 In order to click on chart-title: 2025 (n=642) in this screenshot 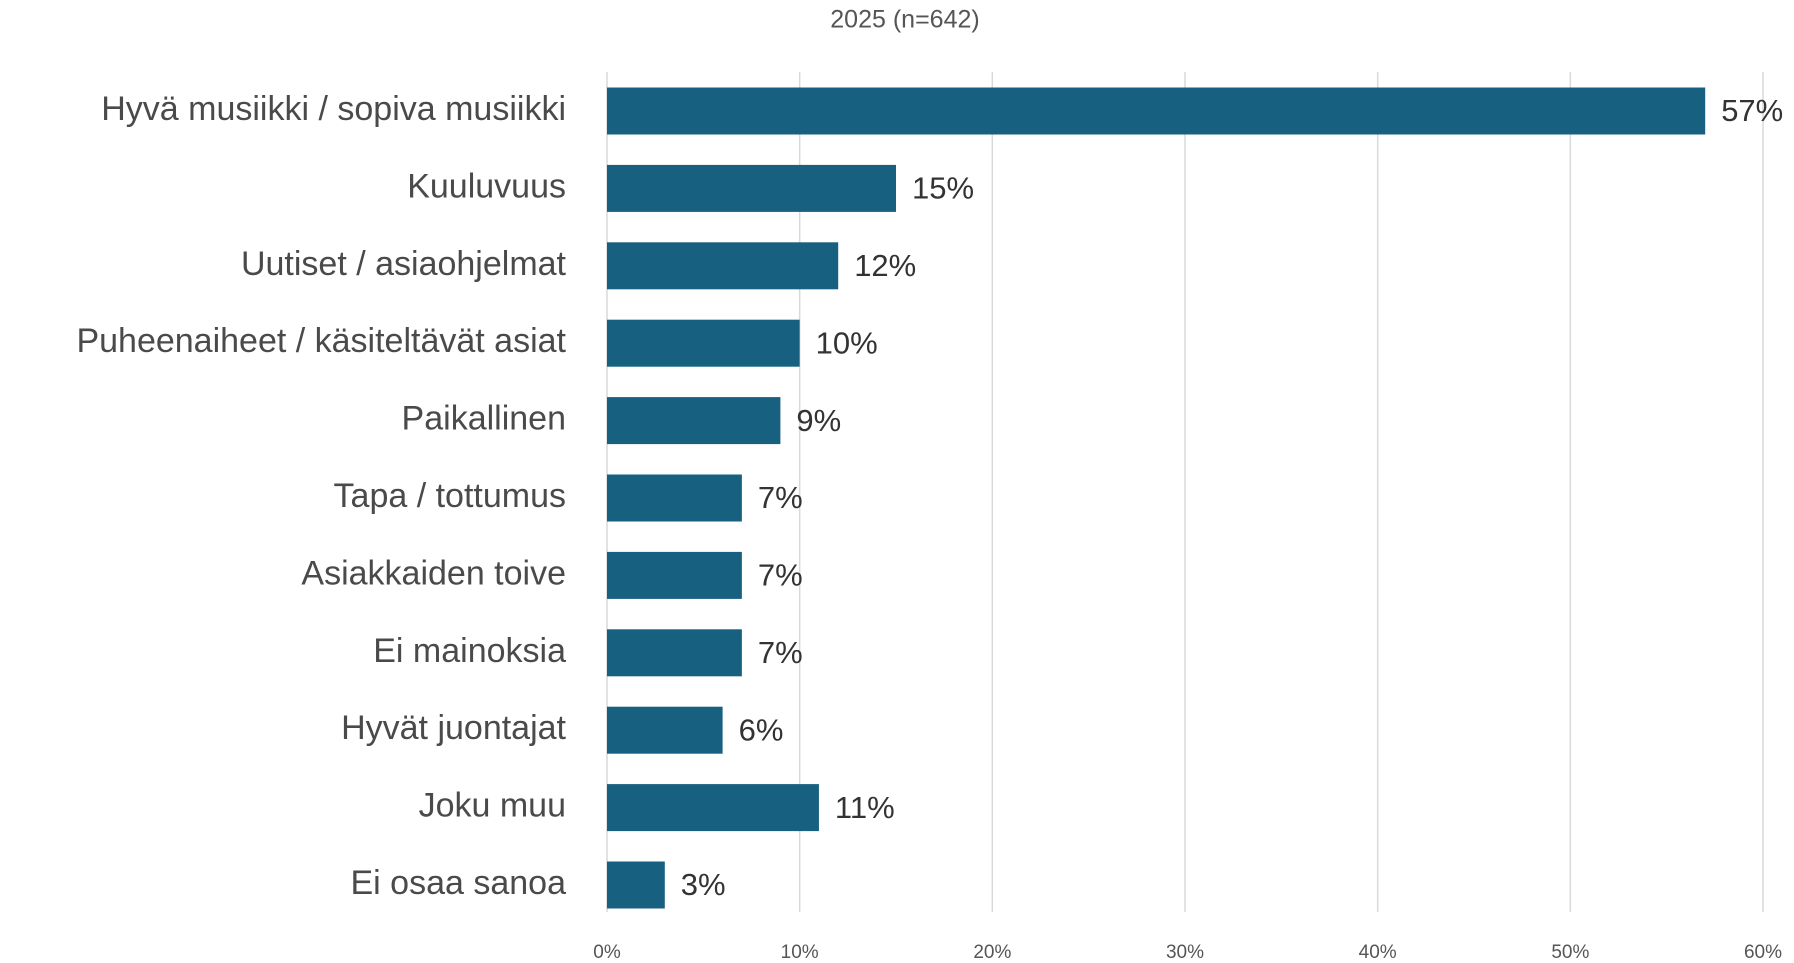, I will do `click(904, 20)`.